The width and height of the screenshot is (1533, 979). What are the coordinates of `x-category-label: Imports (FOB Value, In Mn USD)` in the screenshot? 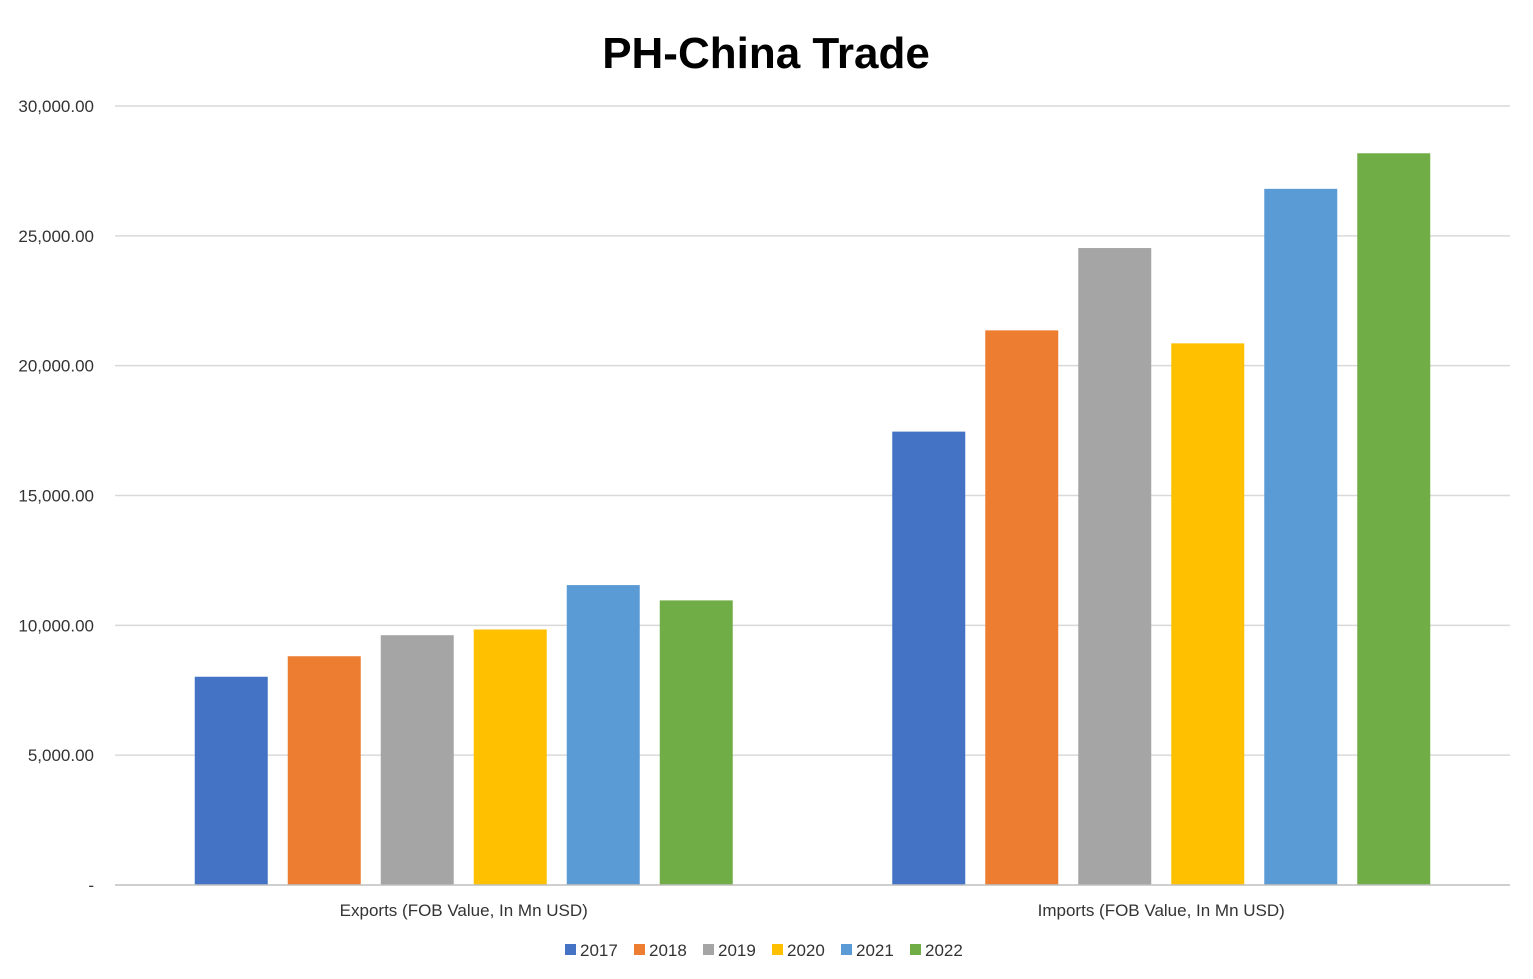 It's located at (1161, 910).